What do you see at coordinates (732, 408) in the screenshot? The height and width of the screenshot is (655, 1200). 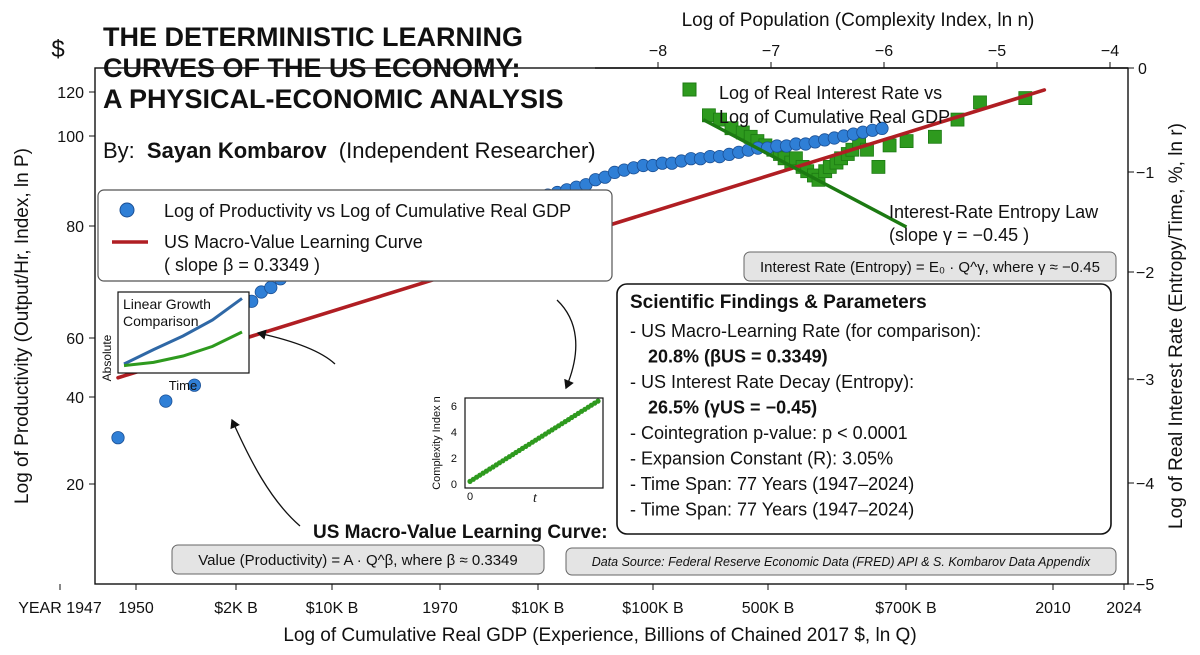 I see `finding-line: 26.5% (γUS = −0.45)` at bounding box center [732, 408].